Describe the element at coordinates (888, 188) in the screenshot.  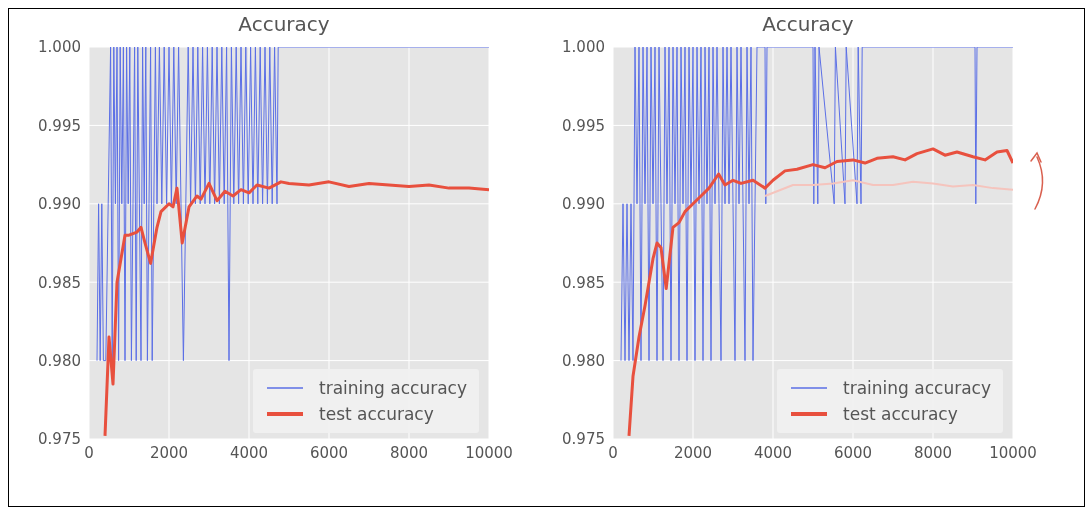
I see `line-series` at that location.